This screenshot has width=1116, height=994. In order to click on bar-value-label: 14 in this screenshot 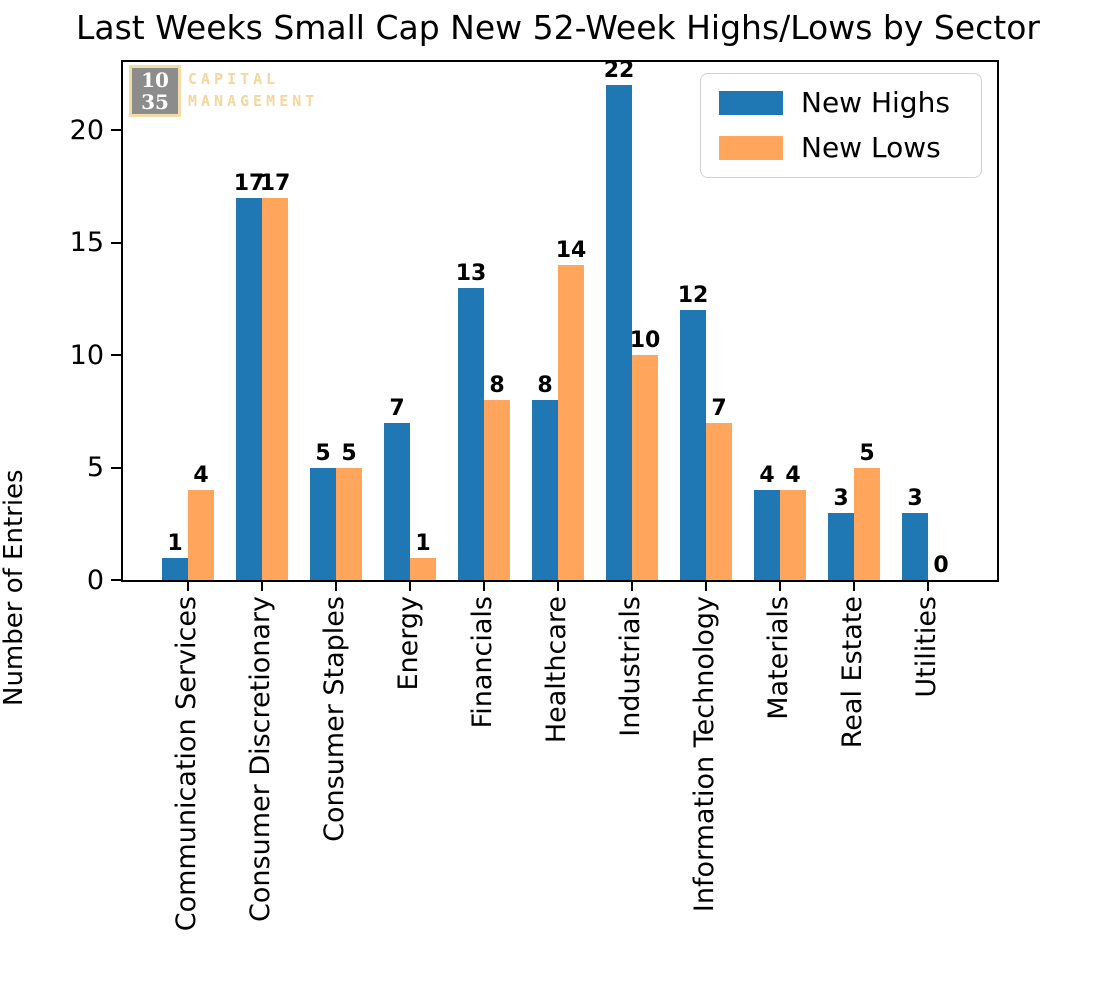, I will do `click(571, 250)`.